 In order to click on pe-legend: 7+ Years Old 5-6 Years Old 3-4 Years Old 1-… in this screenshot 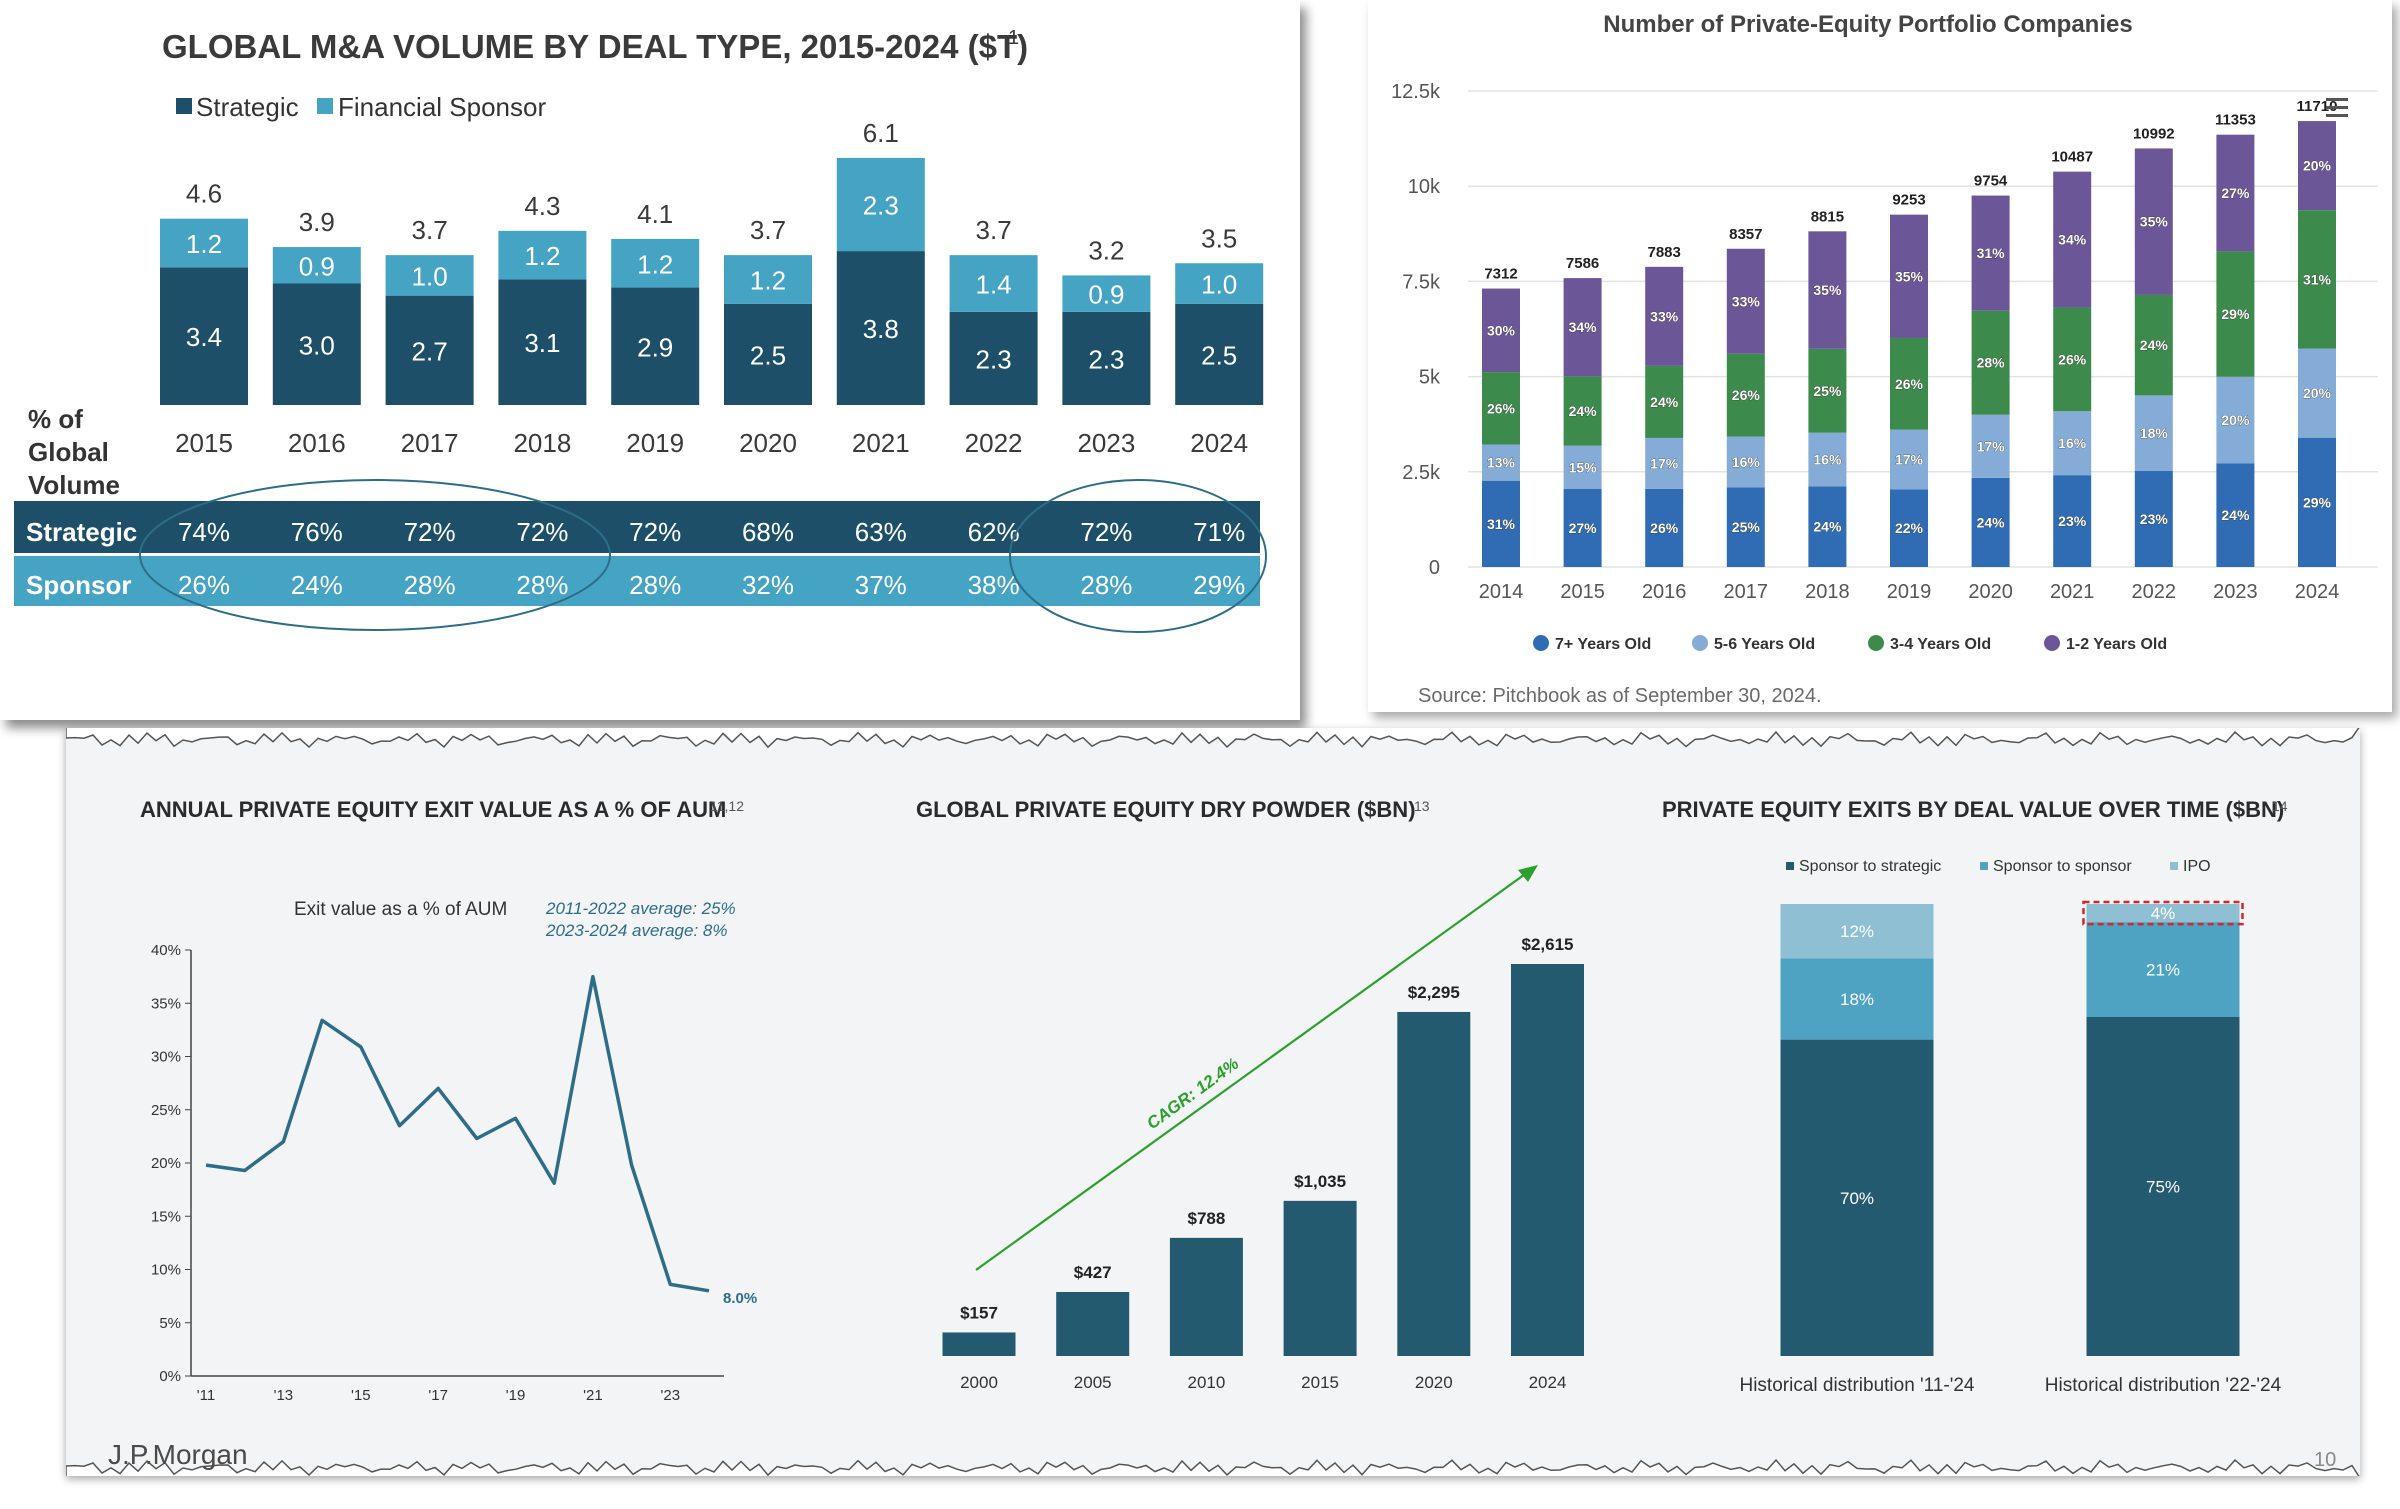, I will do `click(1850, 644)`.